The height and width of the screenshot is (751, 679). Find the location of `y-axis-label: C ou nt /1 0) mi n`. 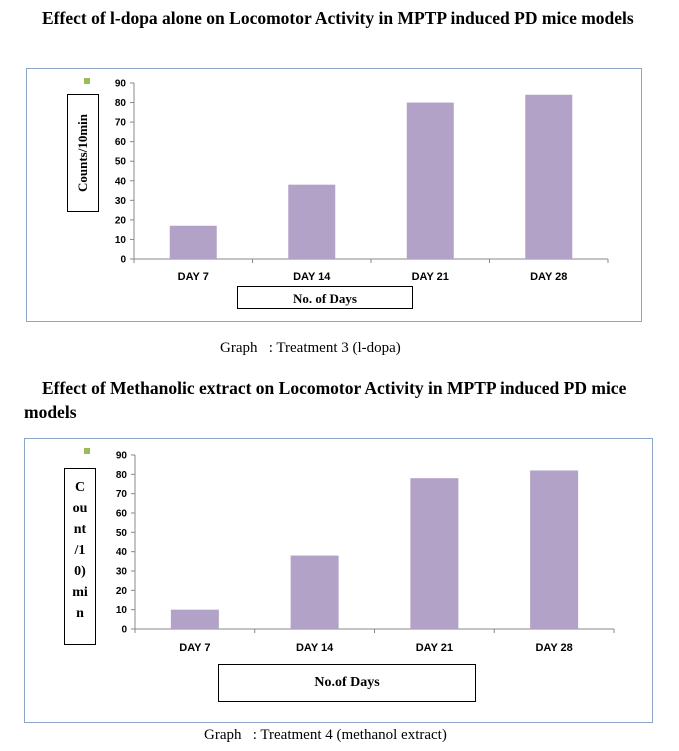

y-axis-label: C ou nt /1 0) mi n is located at coordinates (80, 556).